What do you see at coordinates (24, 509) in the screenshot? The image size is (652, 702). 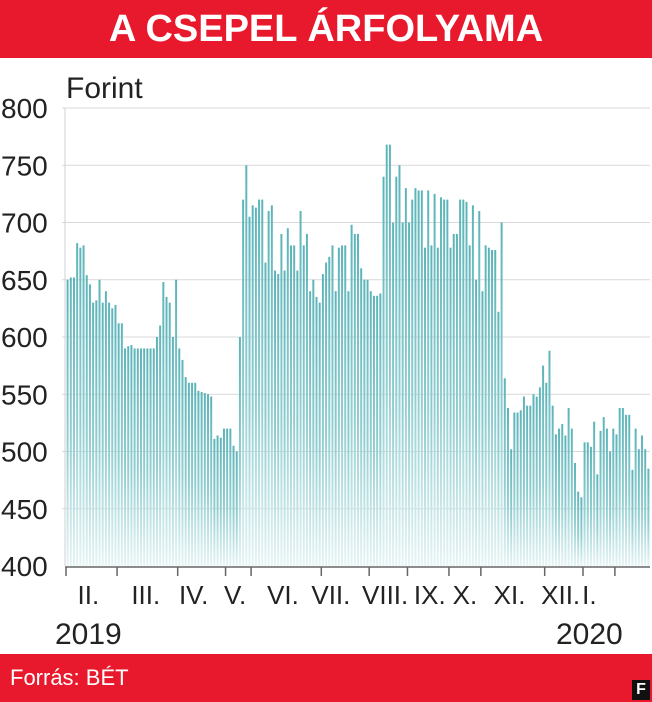 I see `y-tick-label: 450` at bounding box center [24, 509].